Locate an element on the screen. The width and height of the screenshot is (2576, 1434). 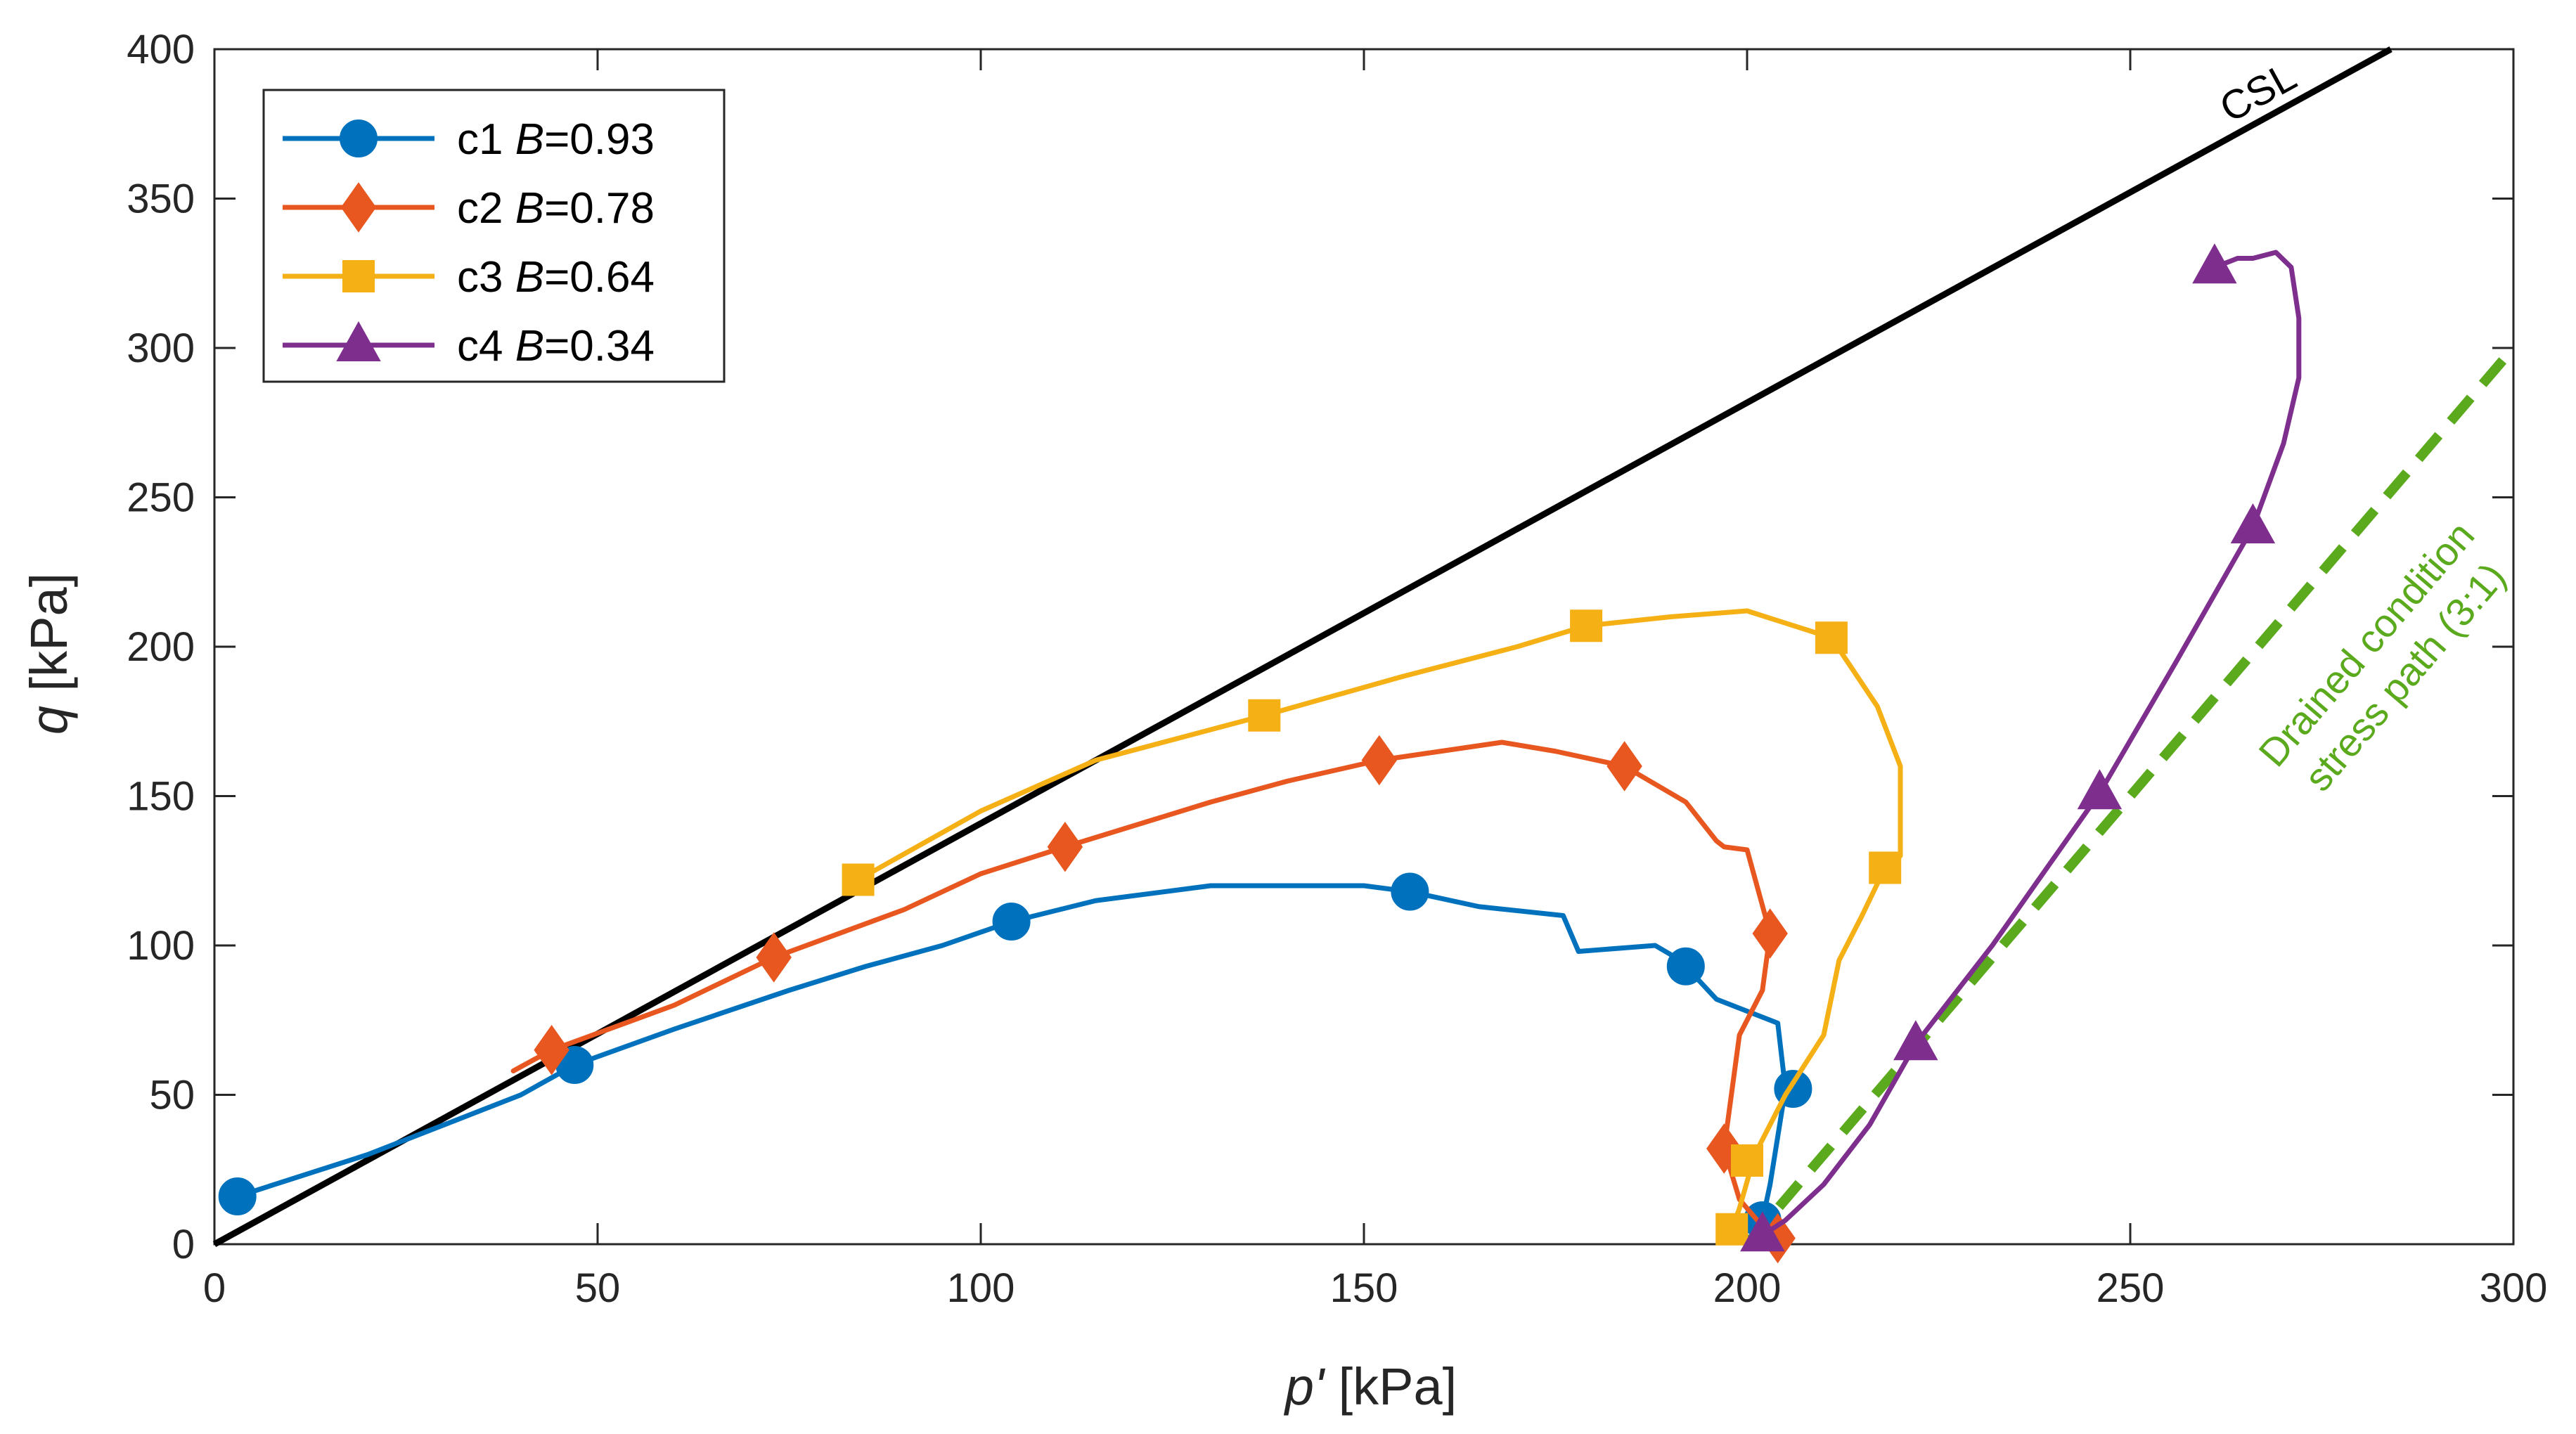
legend-marker-c3 is located at coordinates (358, 276).